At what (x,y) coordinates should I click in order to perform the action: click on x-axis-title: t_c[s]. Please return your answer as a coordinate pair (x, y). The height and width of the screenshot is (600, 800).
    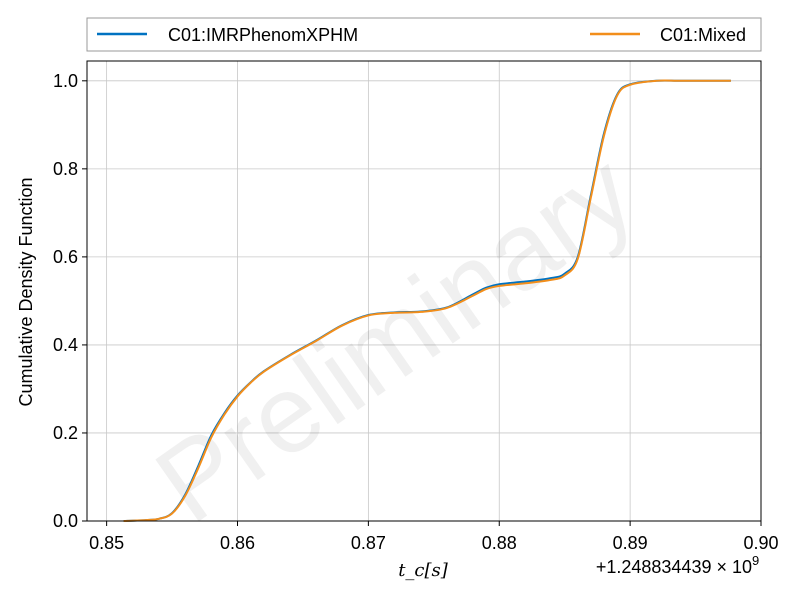
    Looking at the image, I should click on (423, 570).